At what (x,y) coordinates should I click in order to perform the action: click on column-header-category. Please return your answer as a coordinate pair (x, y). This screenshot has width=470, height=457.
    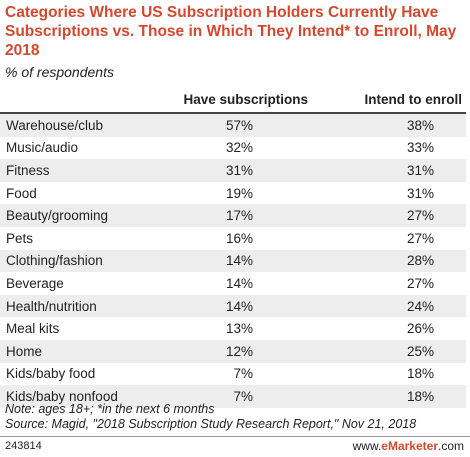
    Looking at the image, I should click on (84, 100).